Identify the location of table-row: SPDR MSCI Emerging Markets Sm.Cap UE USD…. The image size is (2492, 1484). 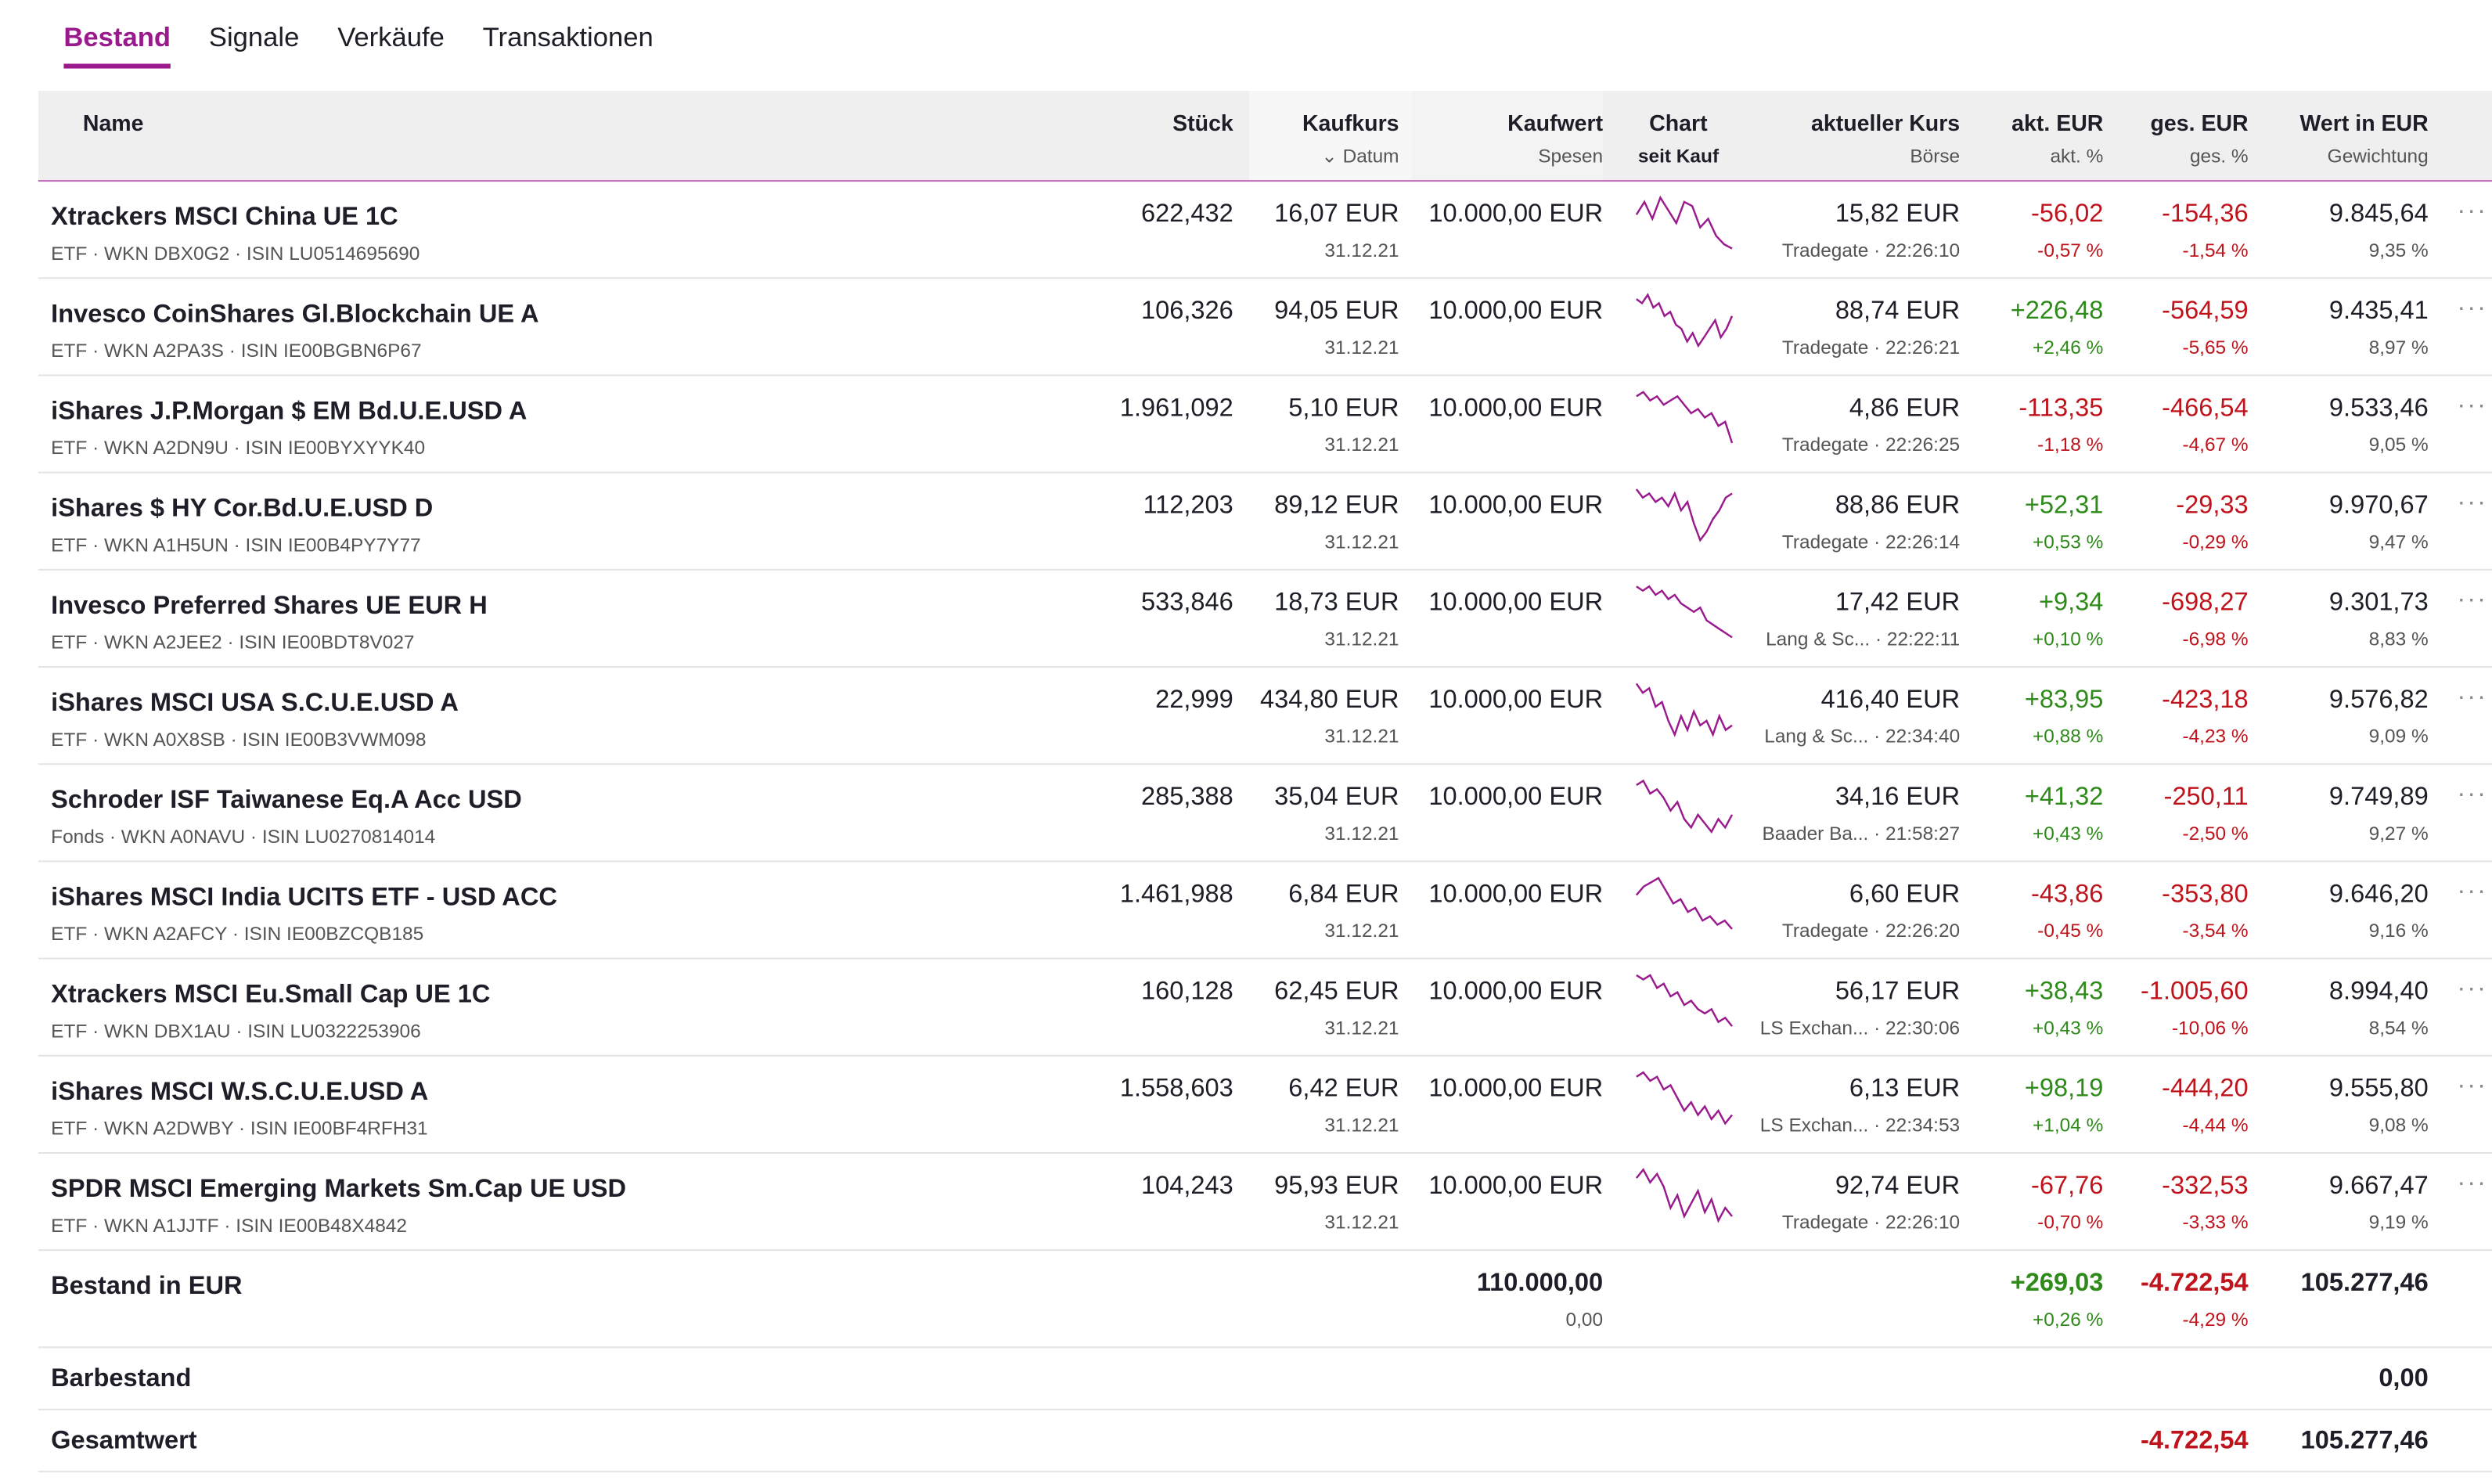
(1265, 1203).